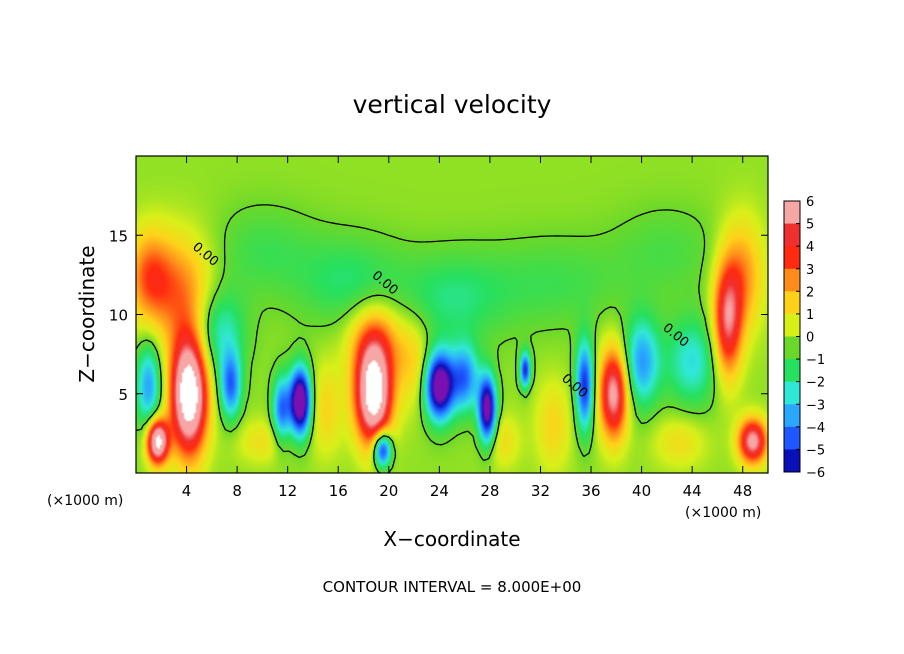 This screenshot has width=904, height=654. What do you see at coordinates (118, 236) in the screenshot?
I see `y-tick-label-2: 15` at bounding box center [118, 236].